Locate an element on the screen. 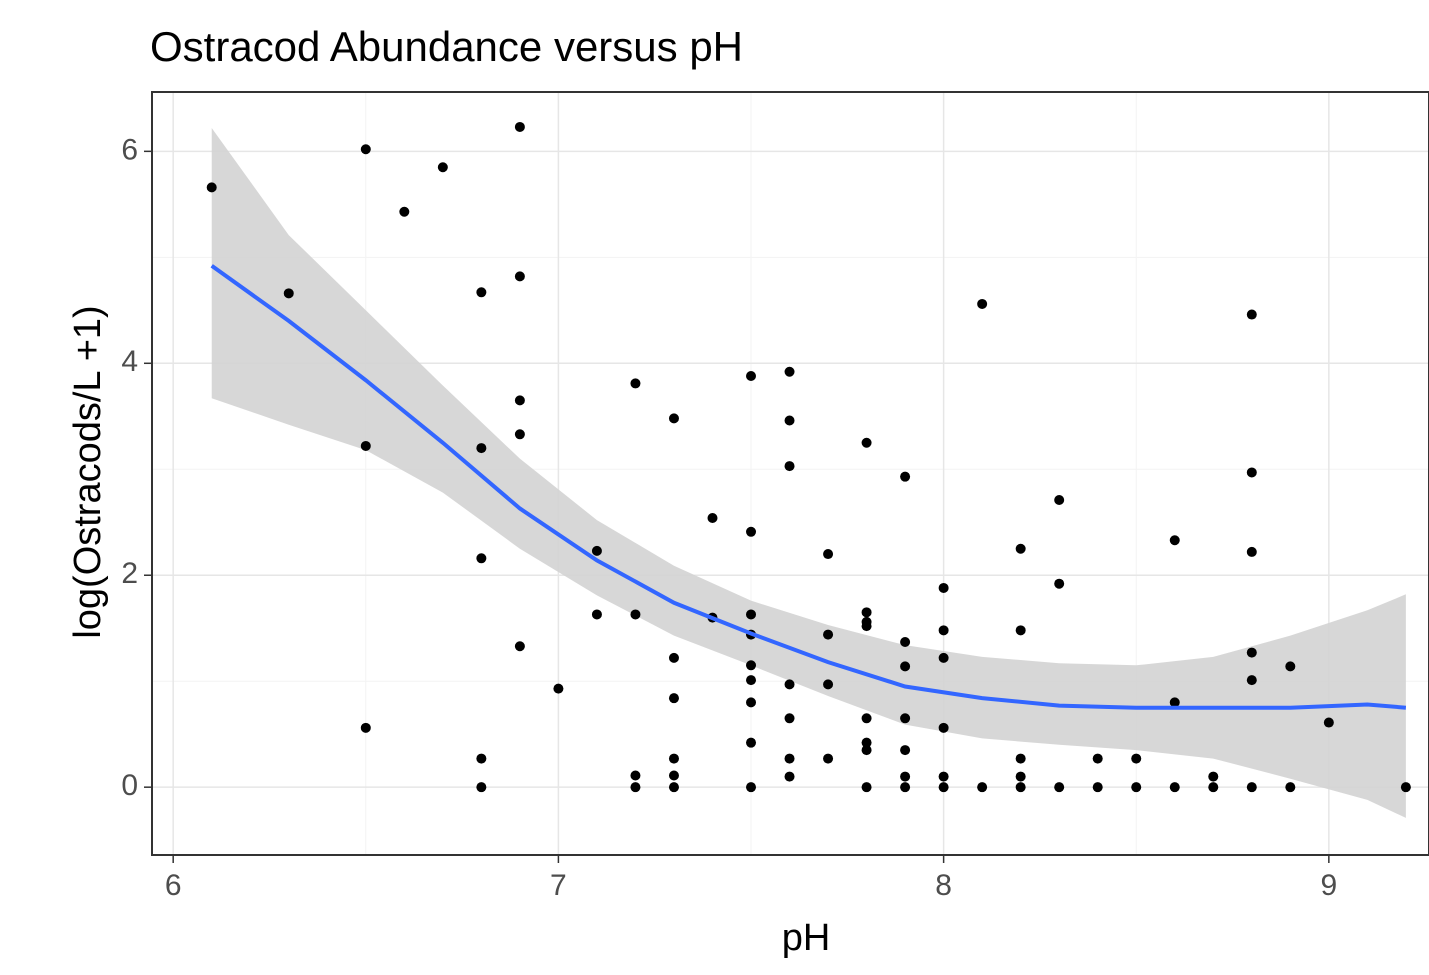 This screenshot has width=1429, height=975. y-tick-label: 0 is located at coordinates (129, 785).